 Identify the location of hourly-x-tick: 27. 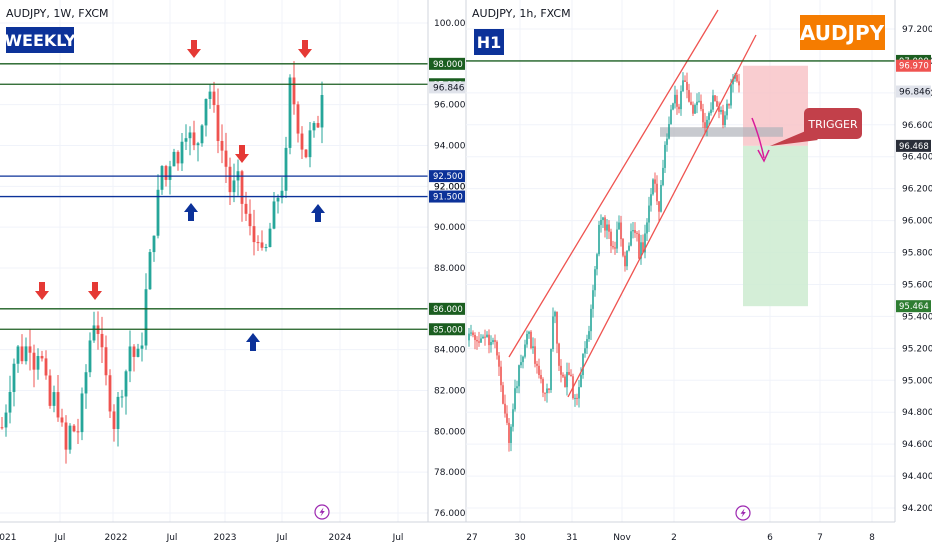
(471, 538).